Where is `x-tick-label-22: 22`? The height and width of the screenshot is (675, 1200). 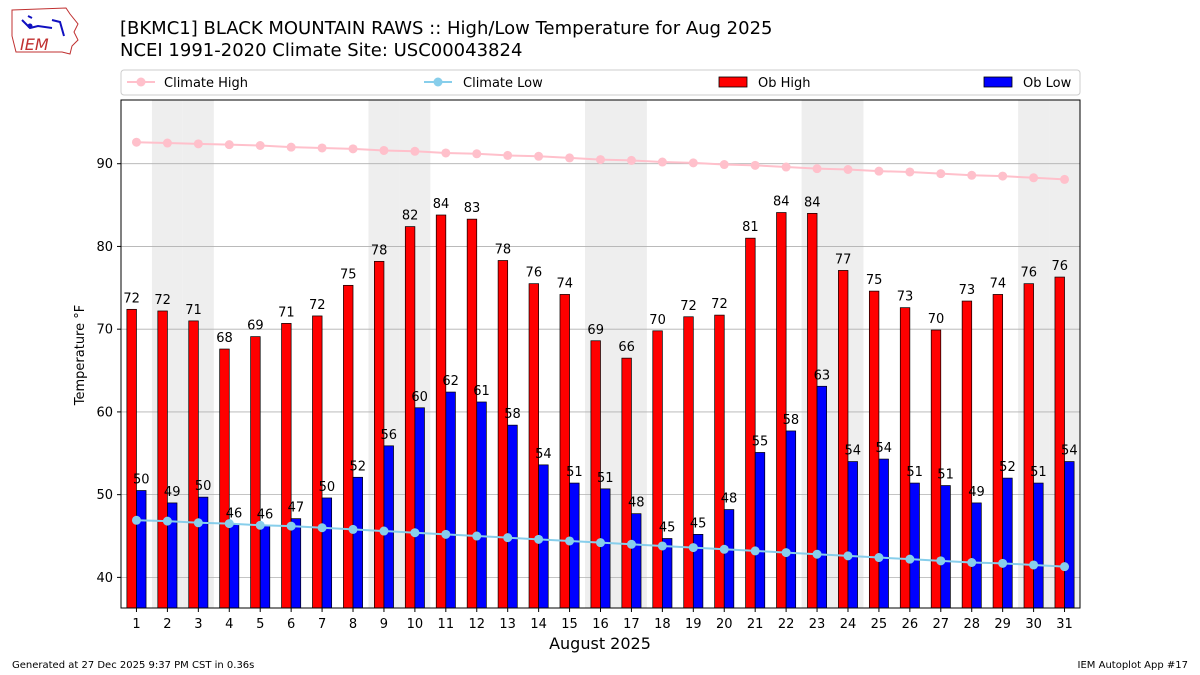
x-tick-label-22: 22 is located at coordinates (786, 624).